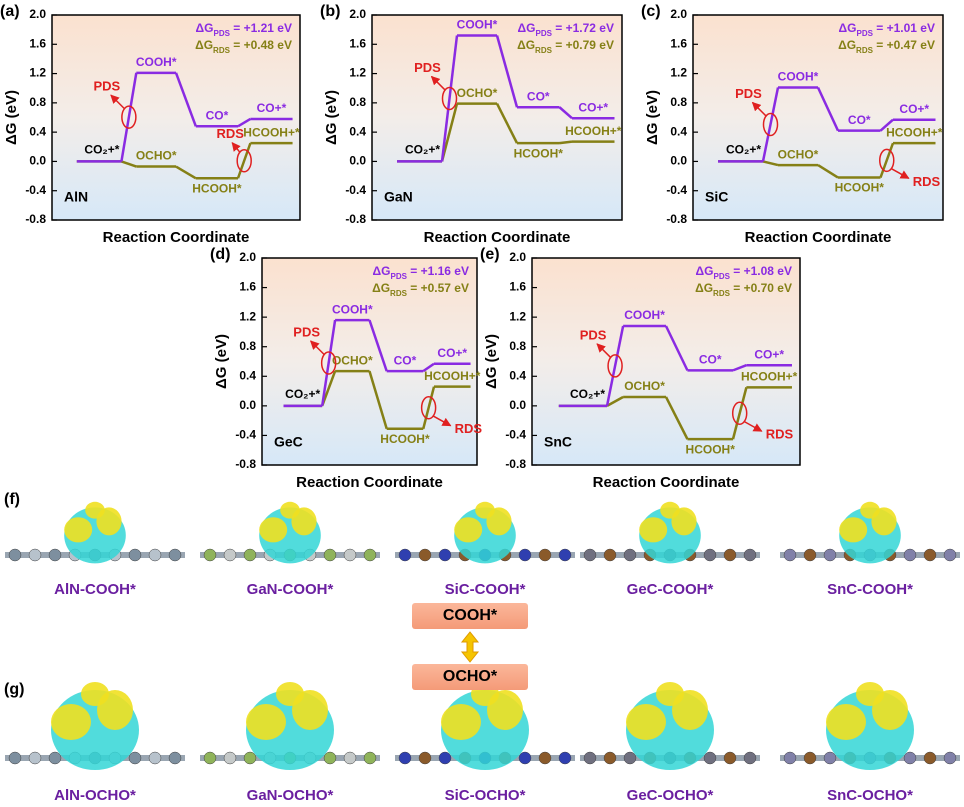  Describe the element at coordinates (753, 426) in the screenshot. I see `rds-arrow` at that location.